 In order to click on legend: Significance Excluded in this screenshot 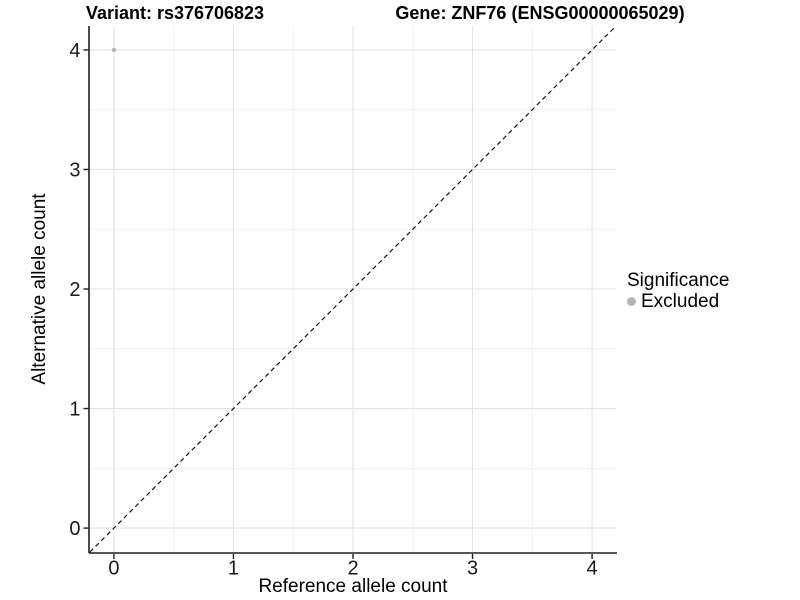, I will do `click(678, 291)`.